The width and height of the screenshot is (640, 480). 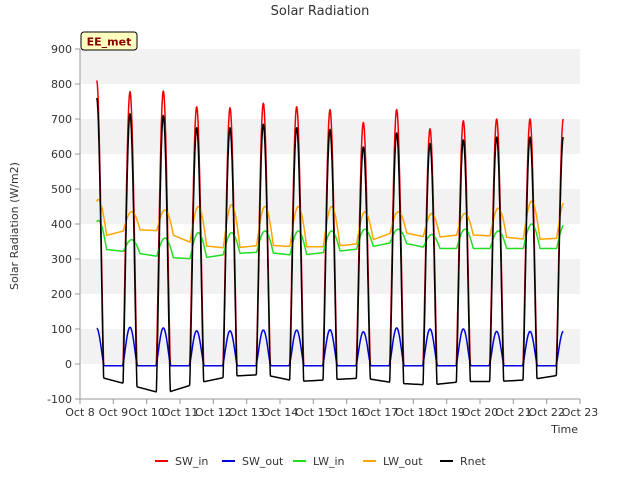 What do you see at coordinates (146, 412) in the screenshot?
I see `x-tick-label: Oct 10` at bounding box center [146, 412].